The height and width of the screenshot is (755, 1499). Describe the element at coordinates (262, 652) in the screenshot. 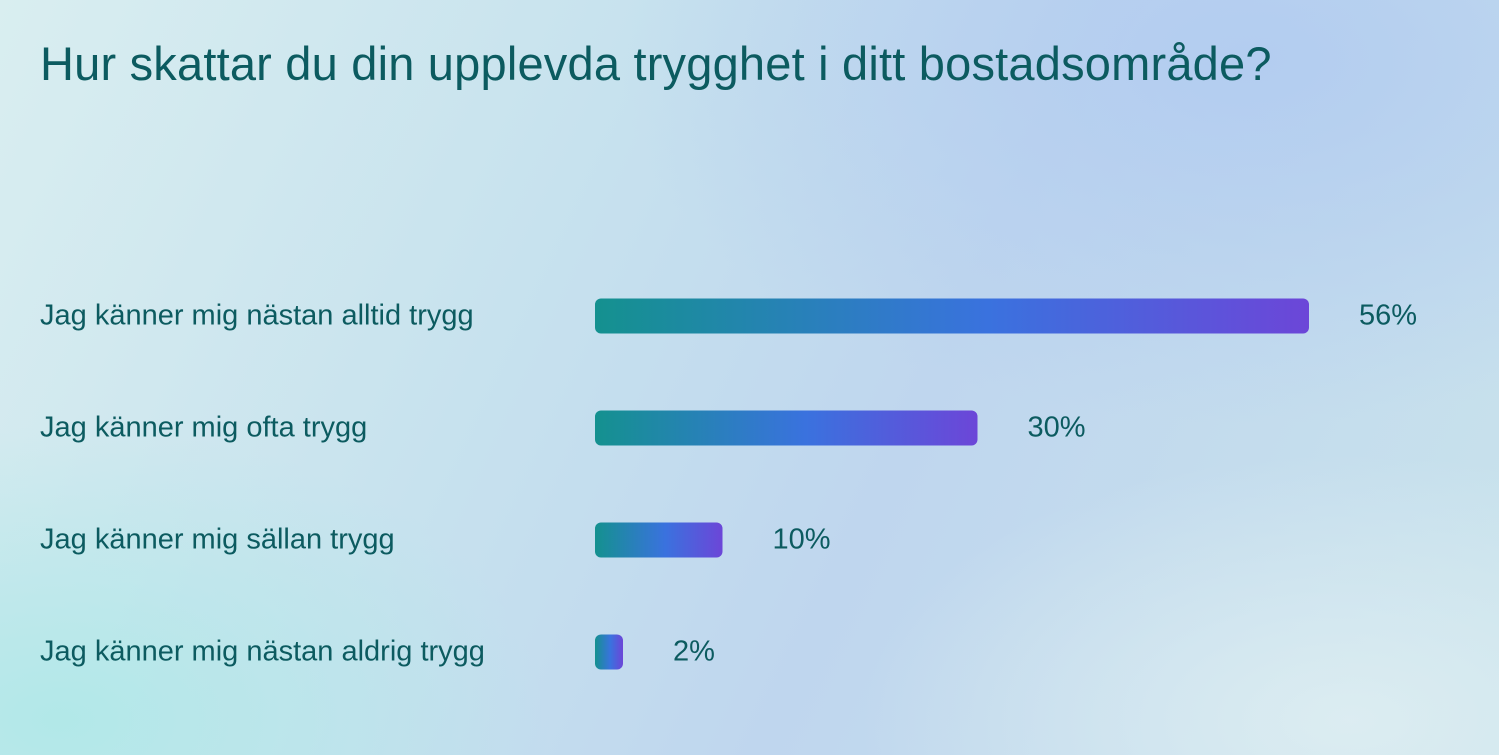

I see `category-label: Jag känner mig nästan aldrig trygg` at that location.